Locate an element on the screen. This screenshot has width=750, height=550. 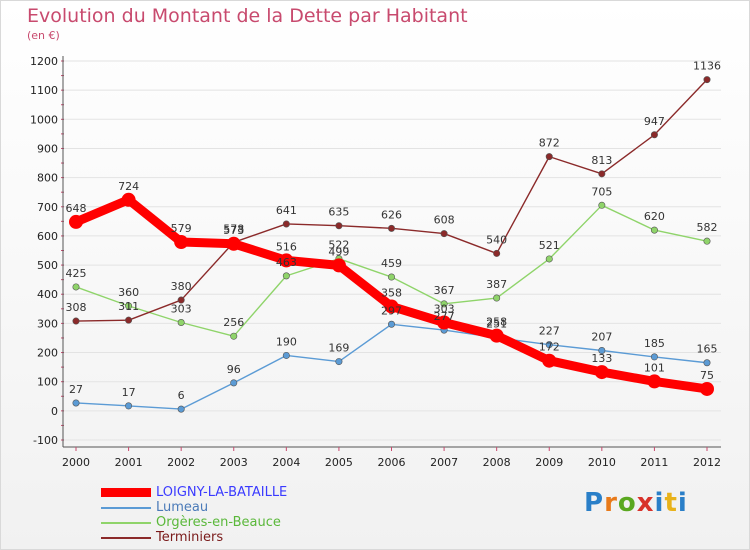
x-tick-label: 2009 is located at coordinates (549, 462).